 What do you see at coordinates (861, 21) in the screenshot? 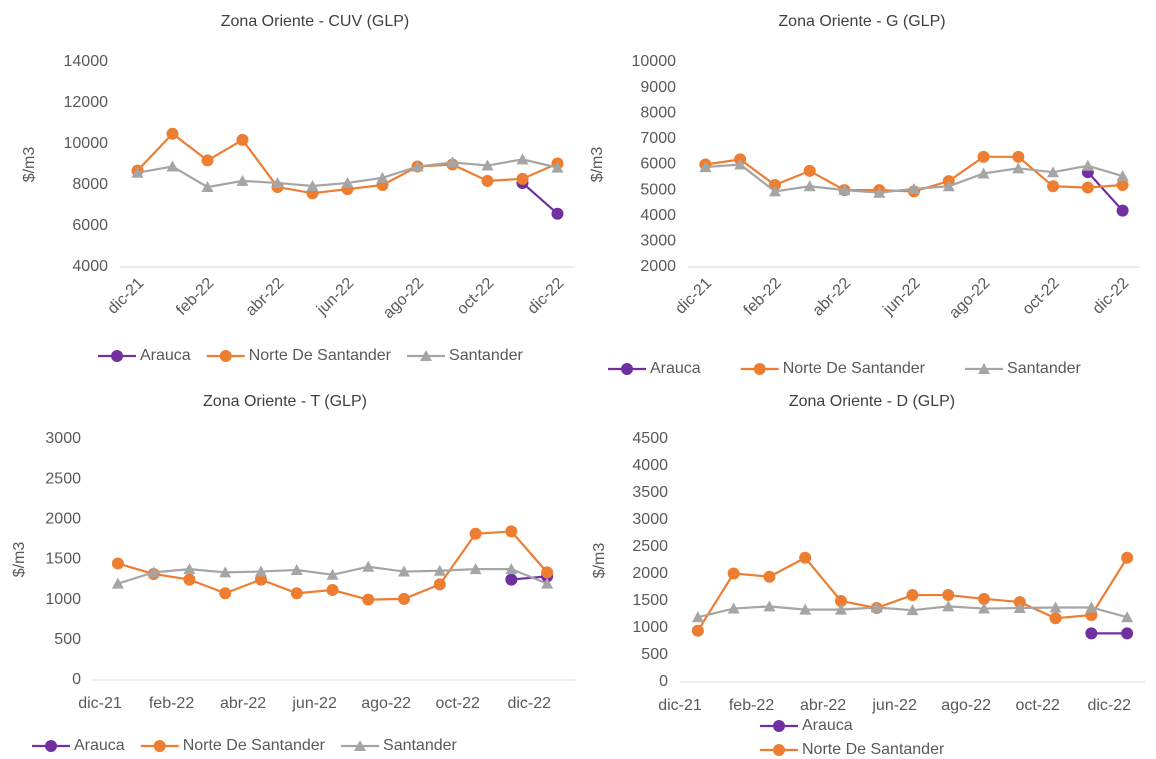
I see `chart-title: Zona Oriente - G (GLP)` at bounding box center [861, 21].